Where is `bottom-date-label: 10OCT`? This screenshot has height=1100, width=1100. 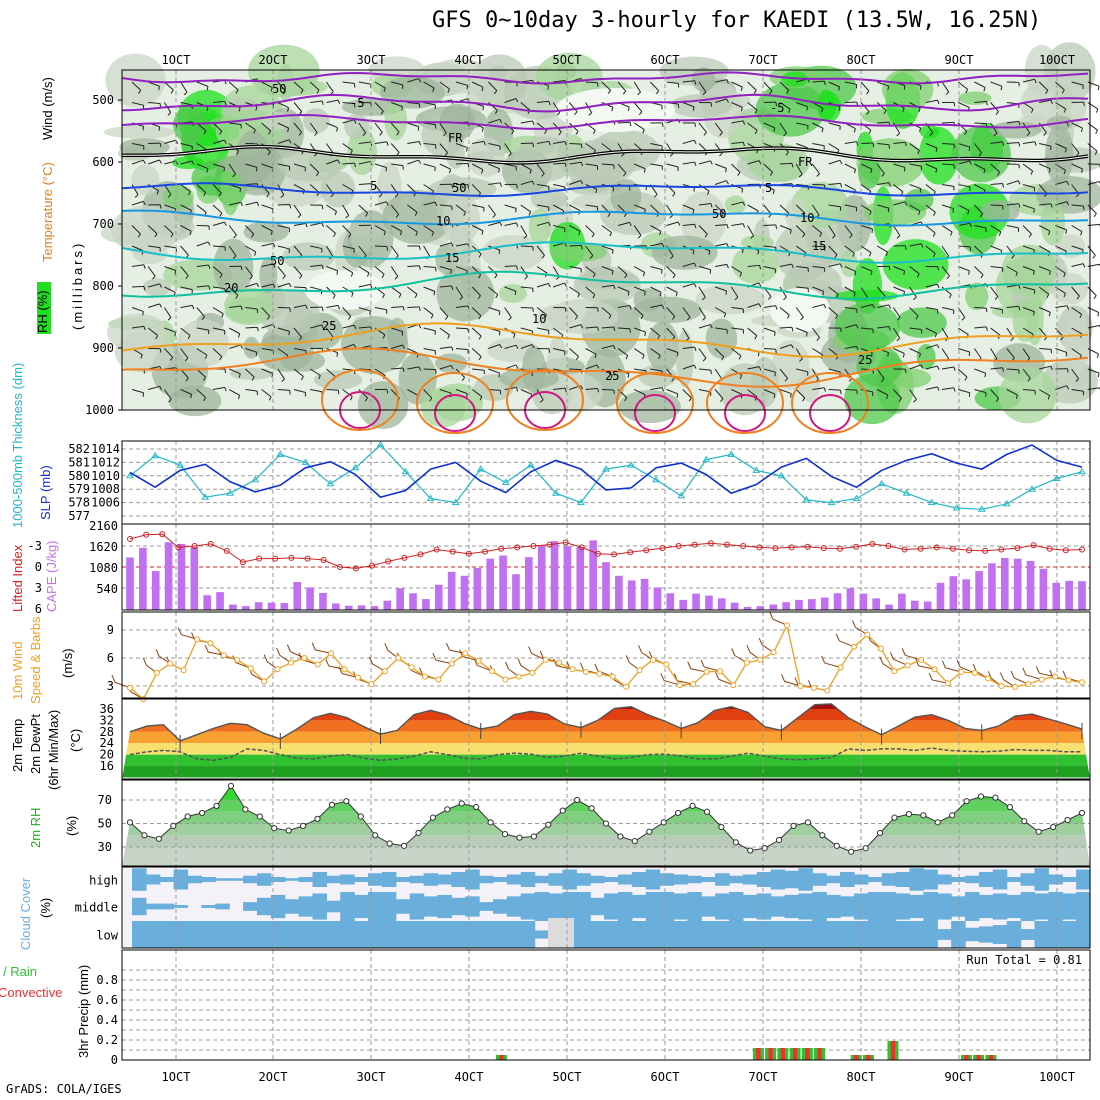 bottom-date-label: 10OCT is located at coordinates (1057, 1077).